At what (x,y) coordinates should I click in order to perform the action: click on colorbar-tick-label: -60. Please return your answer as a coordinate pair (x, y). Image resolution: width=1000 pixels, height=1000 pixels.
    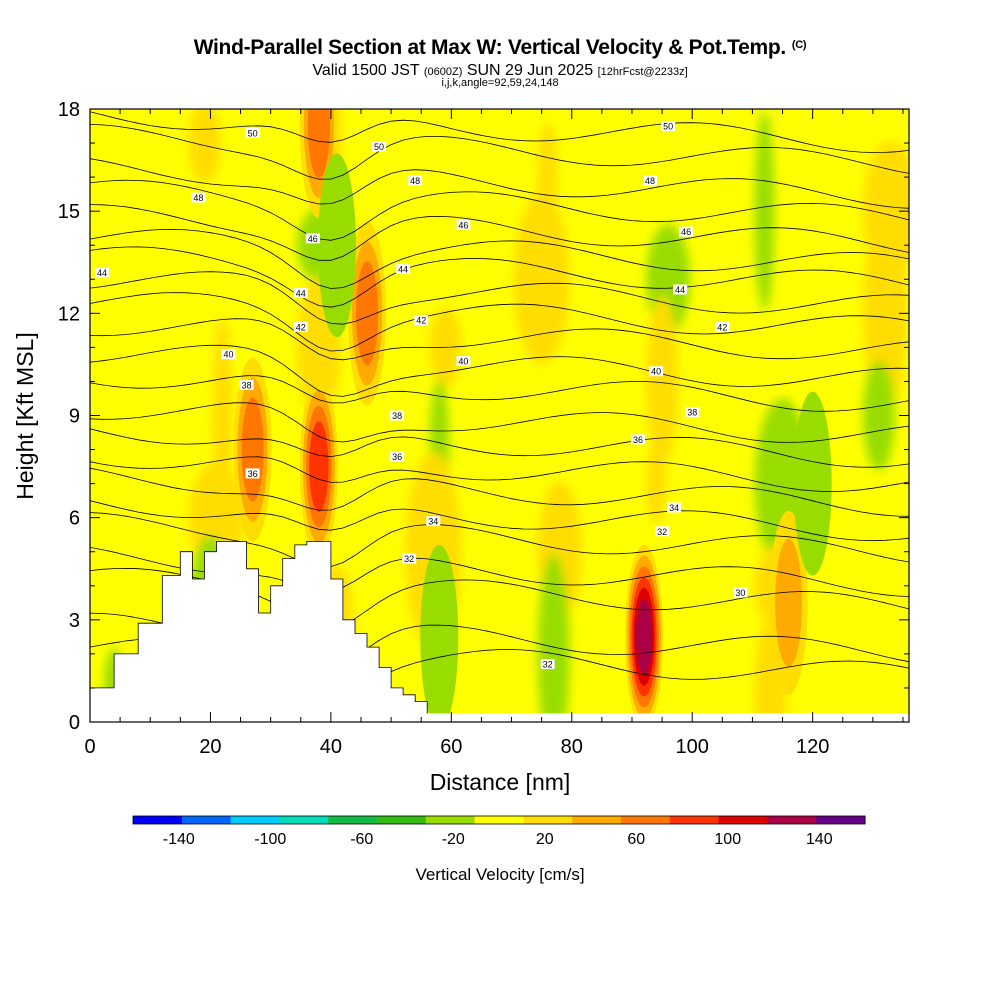
    Looking at the image, I should click on (361, 839).